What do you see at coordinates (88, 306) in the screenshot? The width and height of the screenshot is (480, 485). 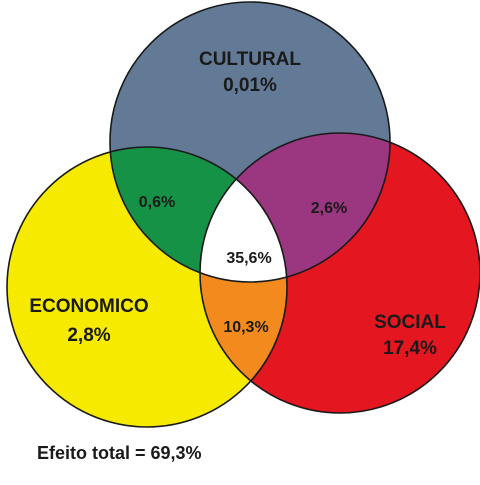 I see `economico-name: ECONOMICO` at bounding box center [88, 306].